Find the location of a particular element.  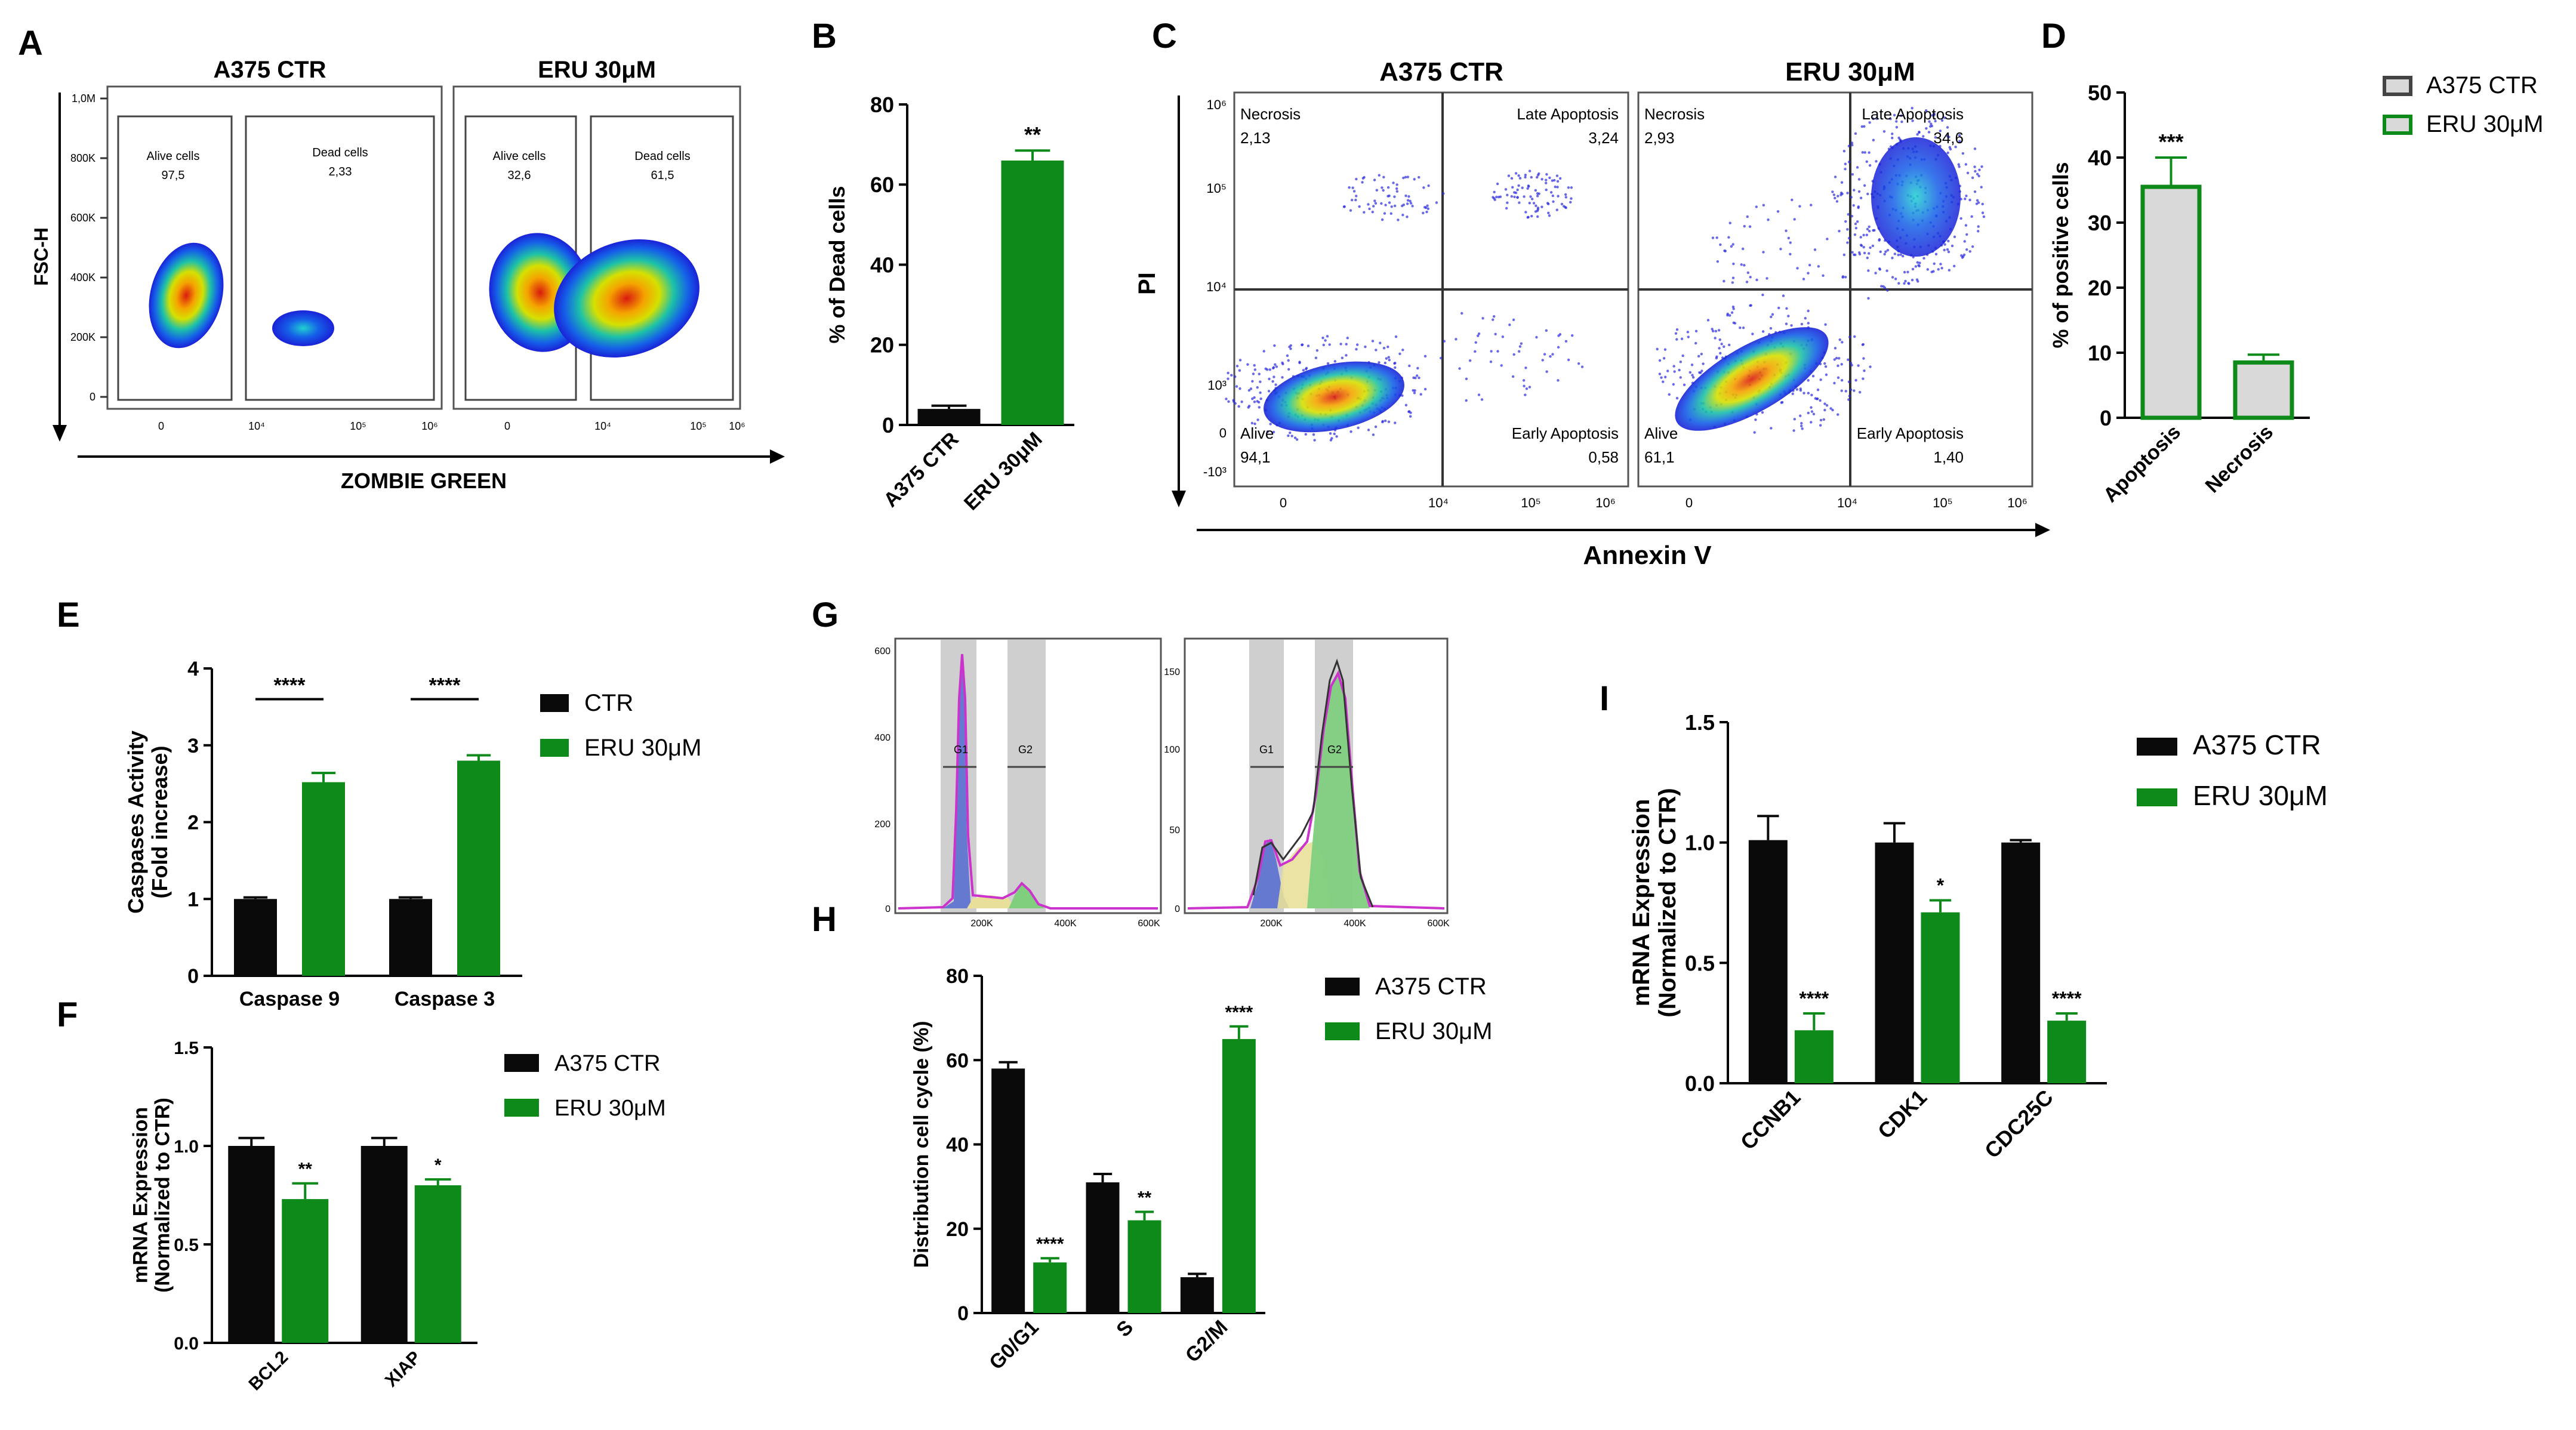

panel-a-ytick-label: 600K is located at coordinates (82, 218).